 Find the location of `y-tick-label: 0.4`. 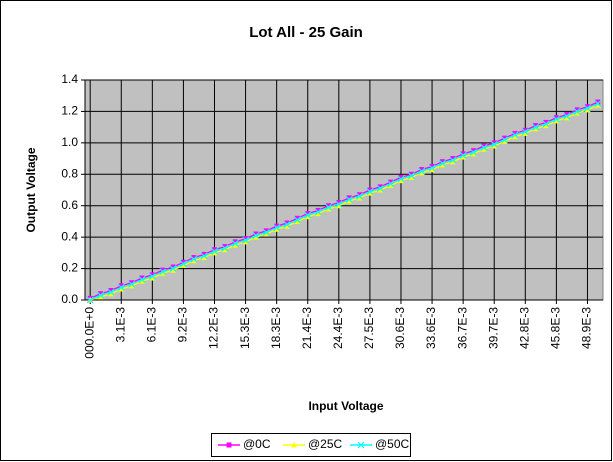

y-tick-label: 0.4 is located at coordinates (69, 236).